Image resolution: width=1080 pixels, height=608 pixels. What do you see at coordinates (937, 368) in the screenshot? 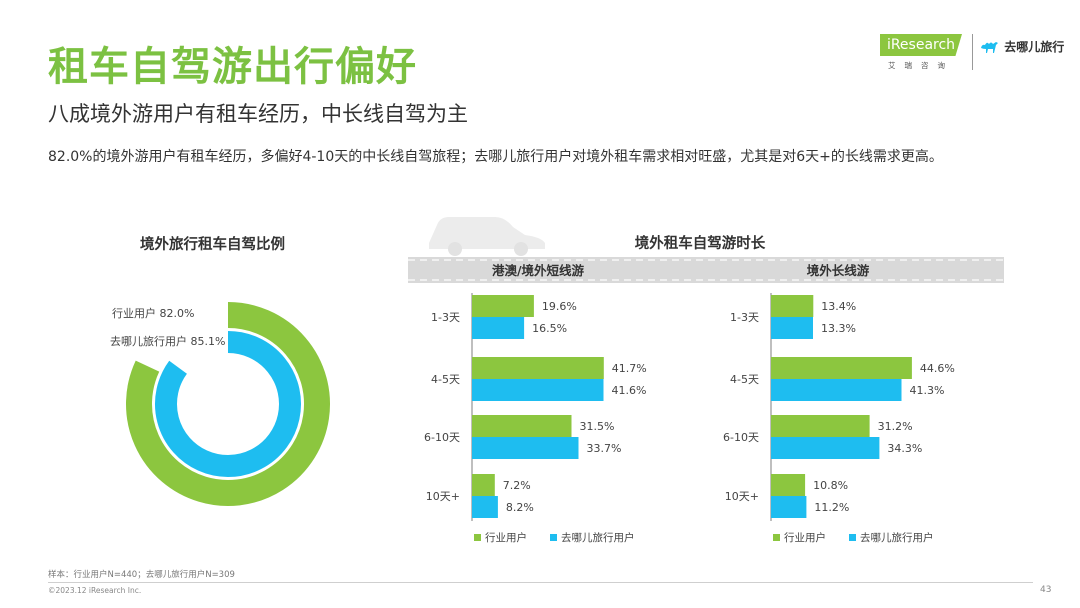
I see `bar-value-label: 44.6%` at bounding box center [937, 368].